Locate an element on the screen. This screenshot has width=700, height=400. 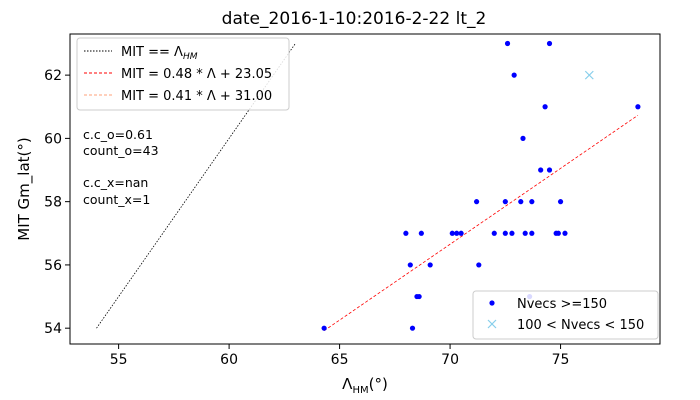
annotation-text: c.c_o=0.61 is located at coordinates (118, 134).